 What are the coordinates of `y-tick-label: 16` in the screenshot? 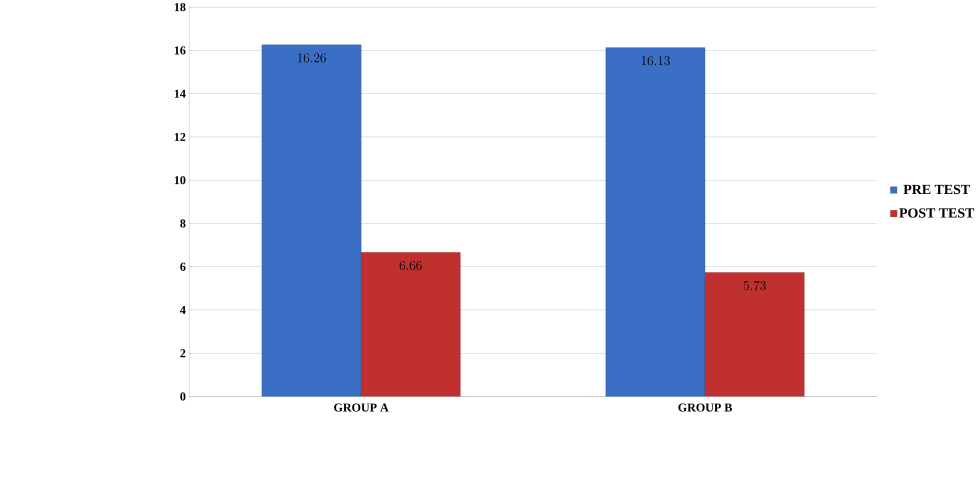 It's located at (180, 50).